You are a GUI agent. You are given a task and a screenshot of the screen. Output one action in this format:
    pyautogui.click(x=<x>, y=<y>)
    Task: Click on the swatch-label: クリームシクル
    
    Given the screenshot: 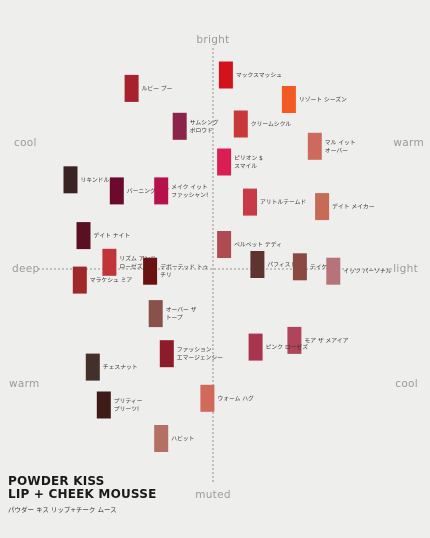 What is the action you would take?
    pyautogui.click(x=271, y=124)
    